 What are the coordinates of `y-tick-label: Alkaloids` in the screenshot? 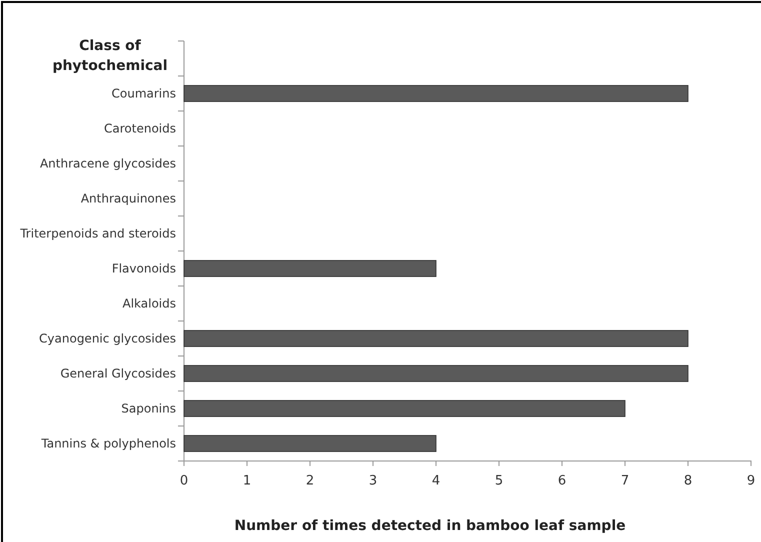 It's located at (149, 303).